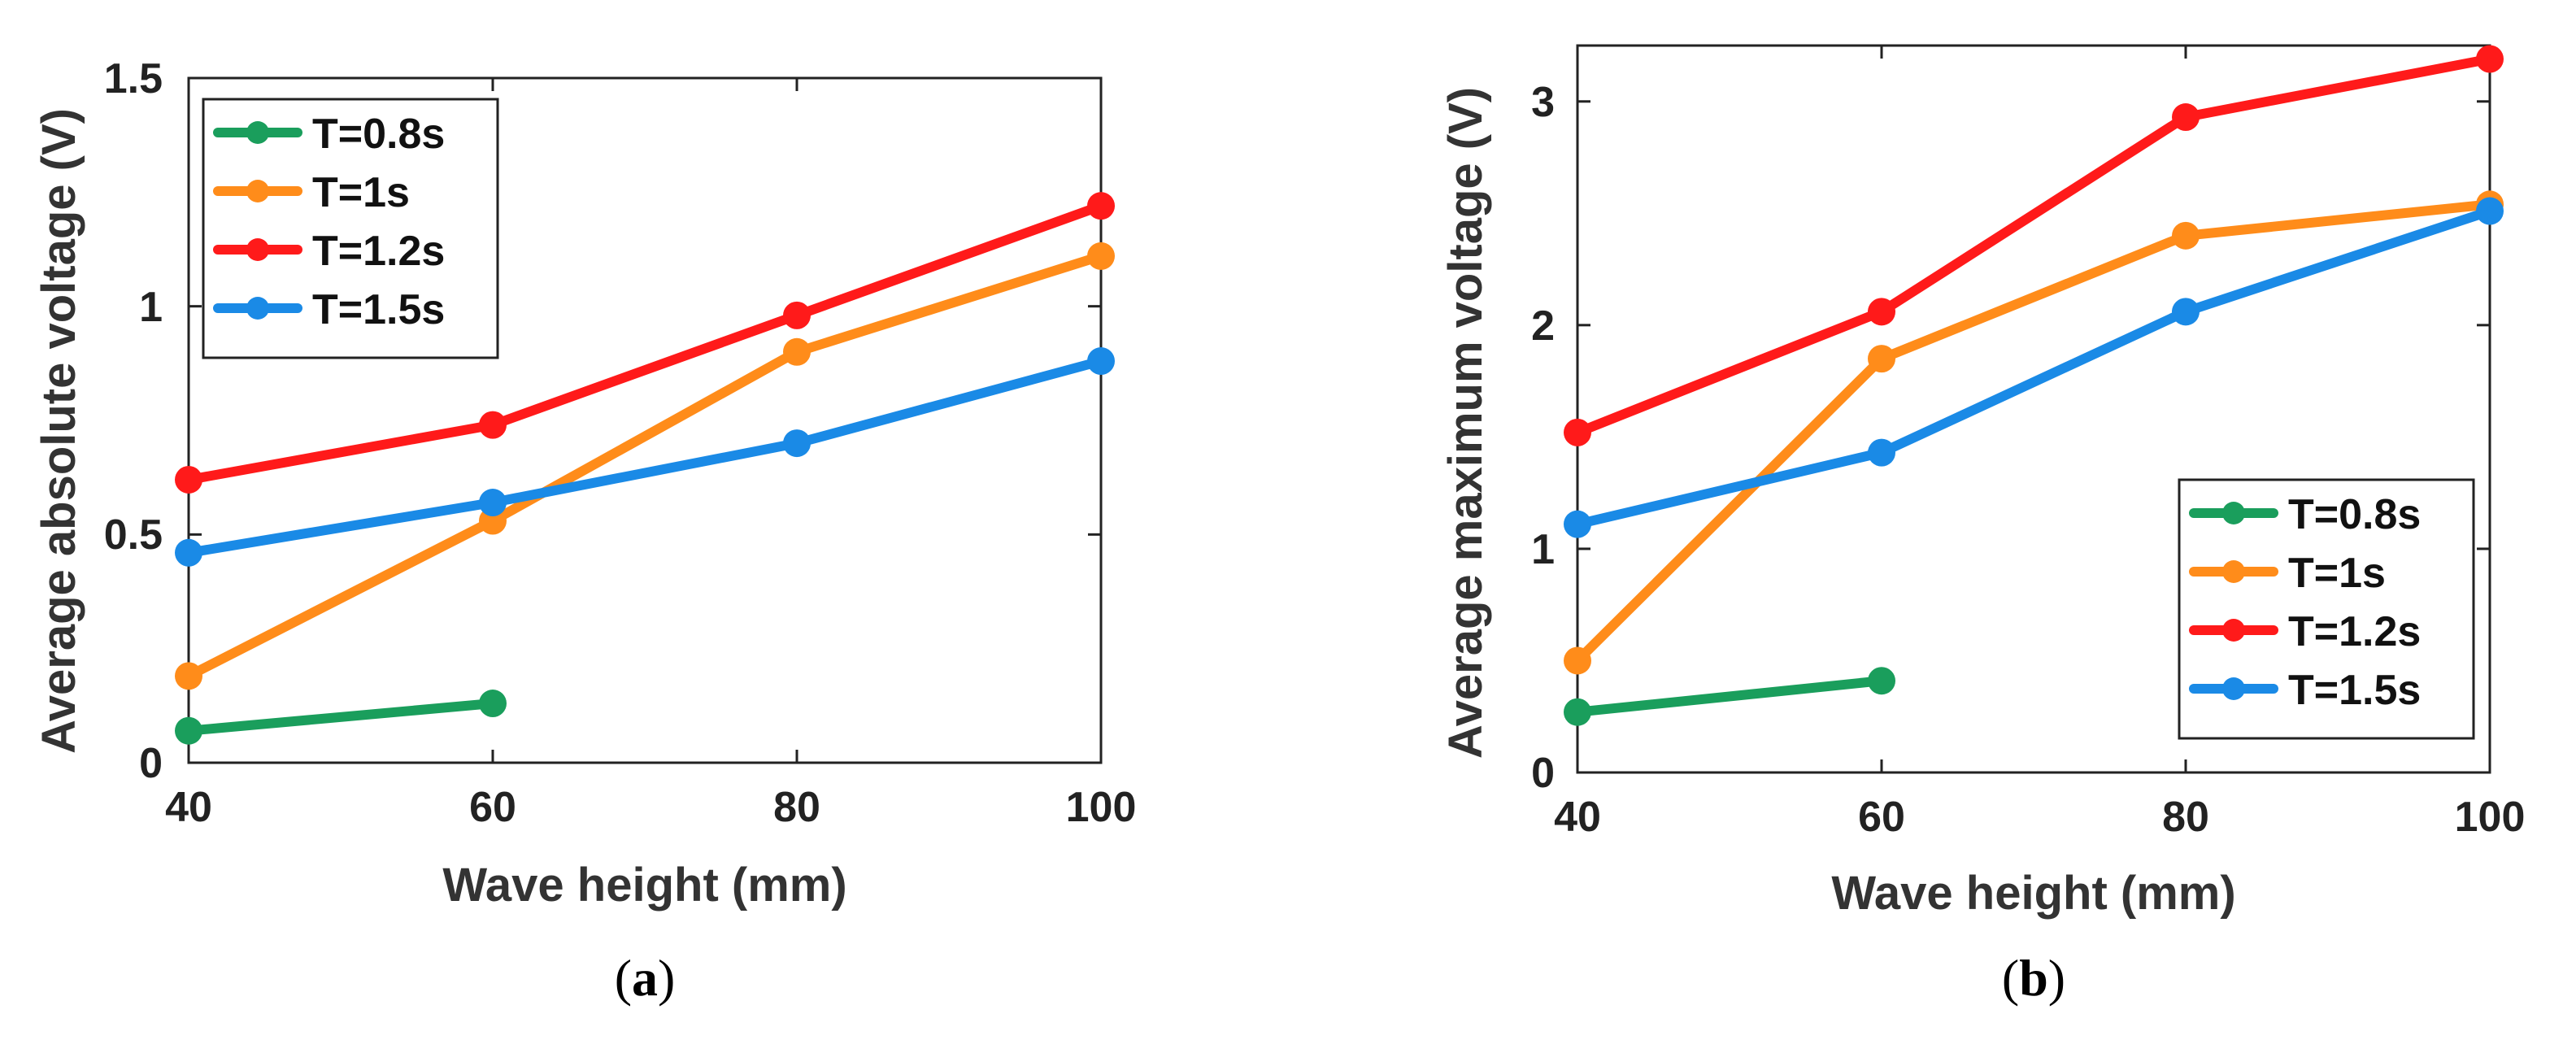 The height and width of the screenshot is (1040, 2576). Describe the element at coordinates (796, 807) in the screenshot. I see `xtick-label-a-2: 80` at that location.